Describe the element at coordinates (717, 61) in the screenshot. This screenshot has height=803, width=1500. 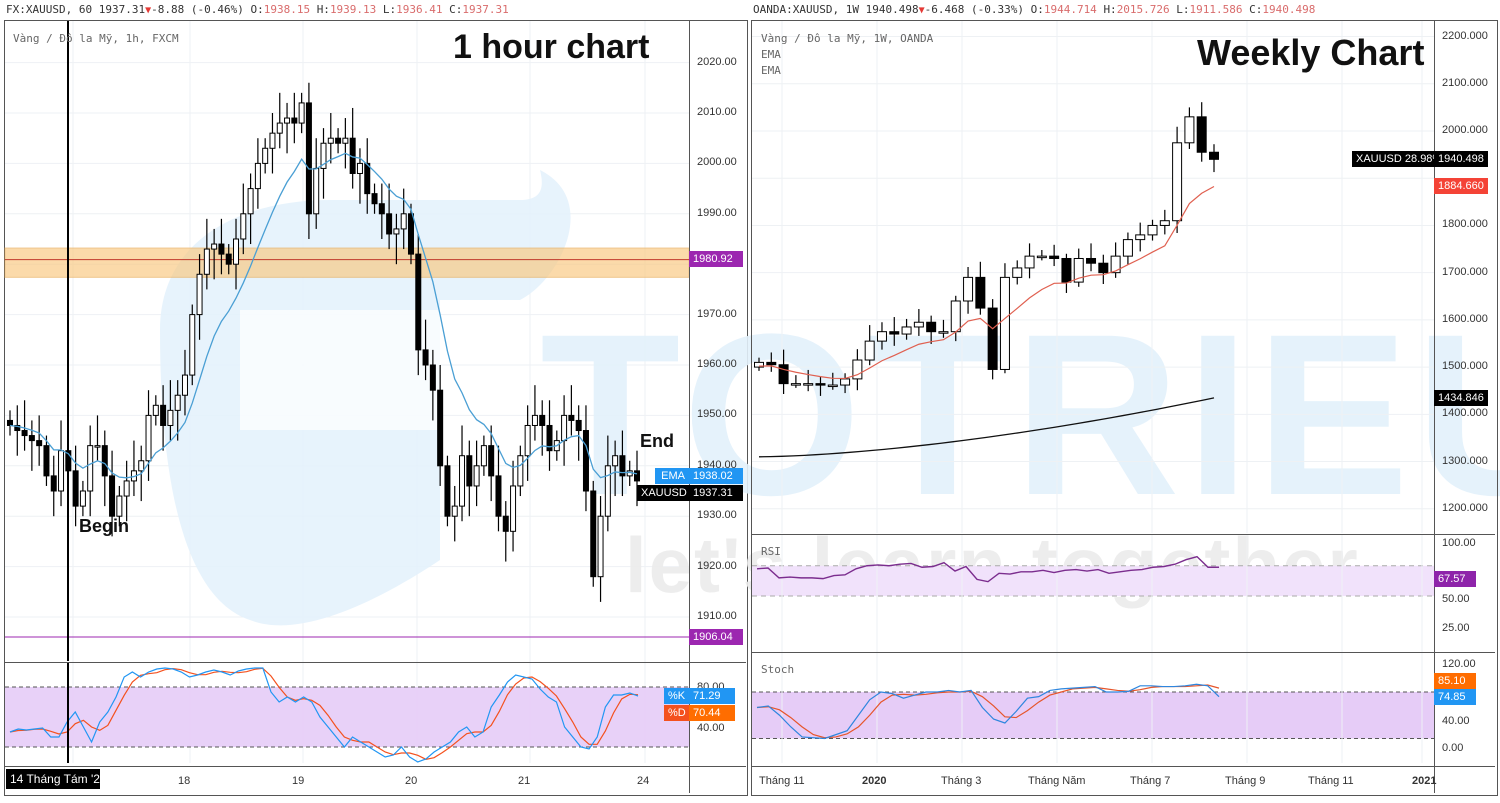
I see `price-tick: 2020.00` at that location.